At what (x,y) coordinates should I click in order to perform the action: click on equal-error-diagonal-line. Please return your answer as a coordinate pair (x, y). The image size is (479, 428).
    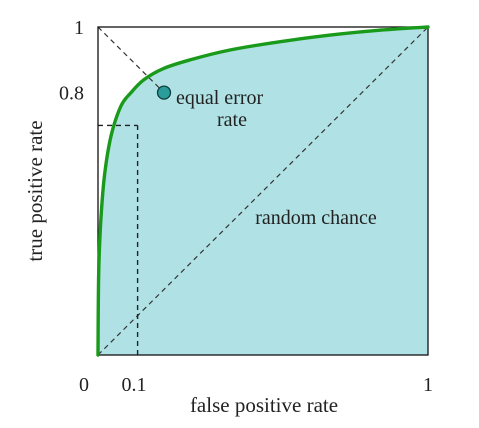
    Looking at the image, I should click on (131, 60).